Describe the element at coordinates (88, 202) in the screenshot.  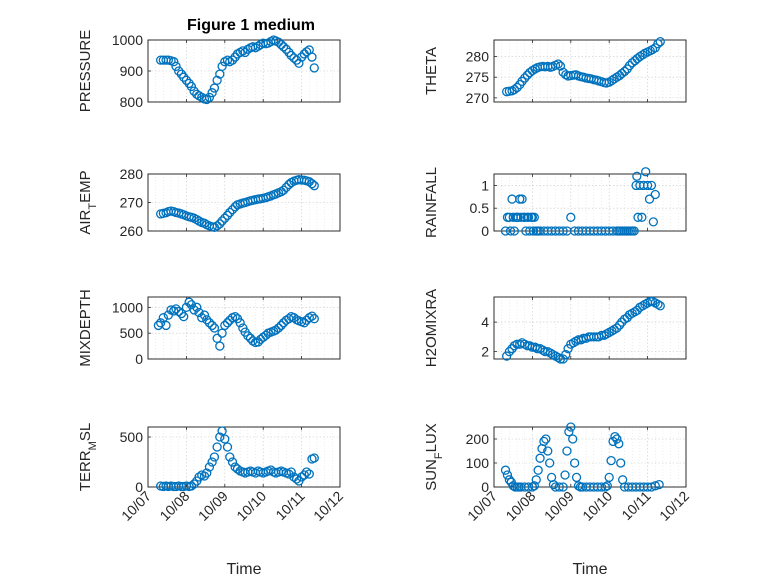
I see `y-axis-label: AIRTEMP` at that location.